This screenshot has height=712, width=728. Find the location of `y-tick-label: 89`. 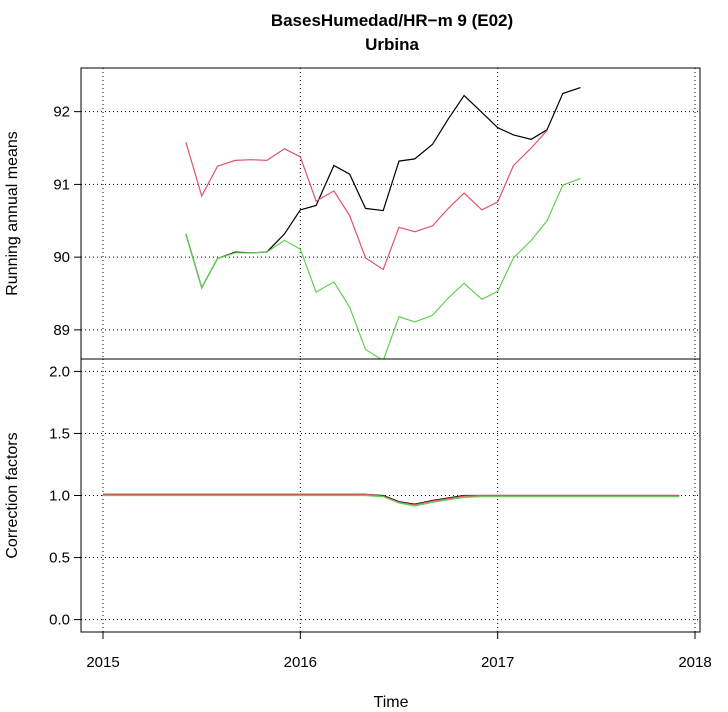

y-tick-label: 89 is located at coordinates (61, 330).